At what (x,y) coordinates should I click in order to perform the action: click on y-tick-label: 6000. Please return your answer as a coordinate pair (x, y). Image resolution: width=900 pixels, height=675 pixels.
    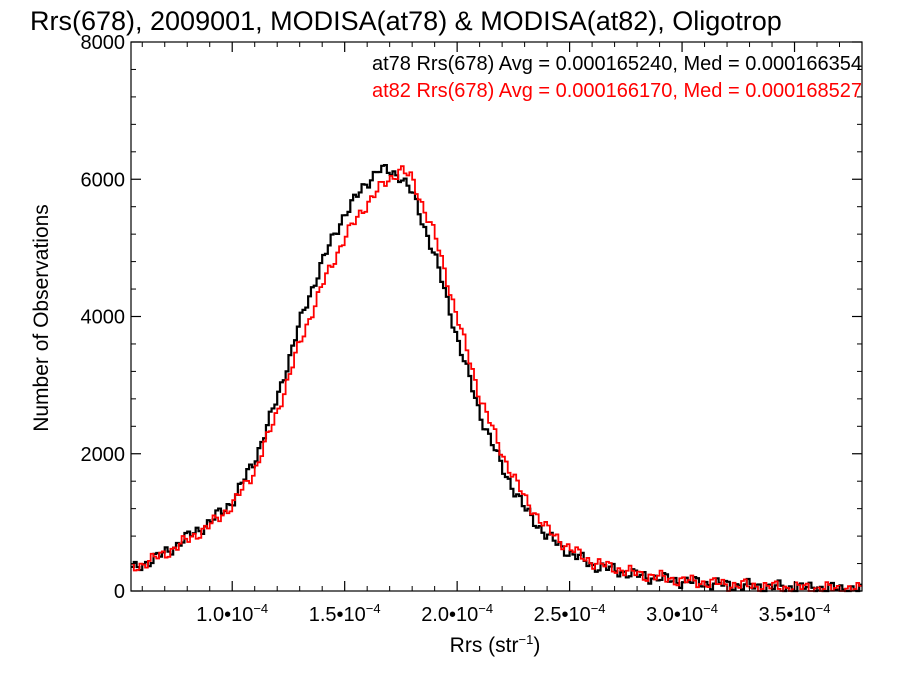
    Looking at the image, I should click on (103, 180).